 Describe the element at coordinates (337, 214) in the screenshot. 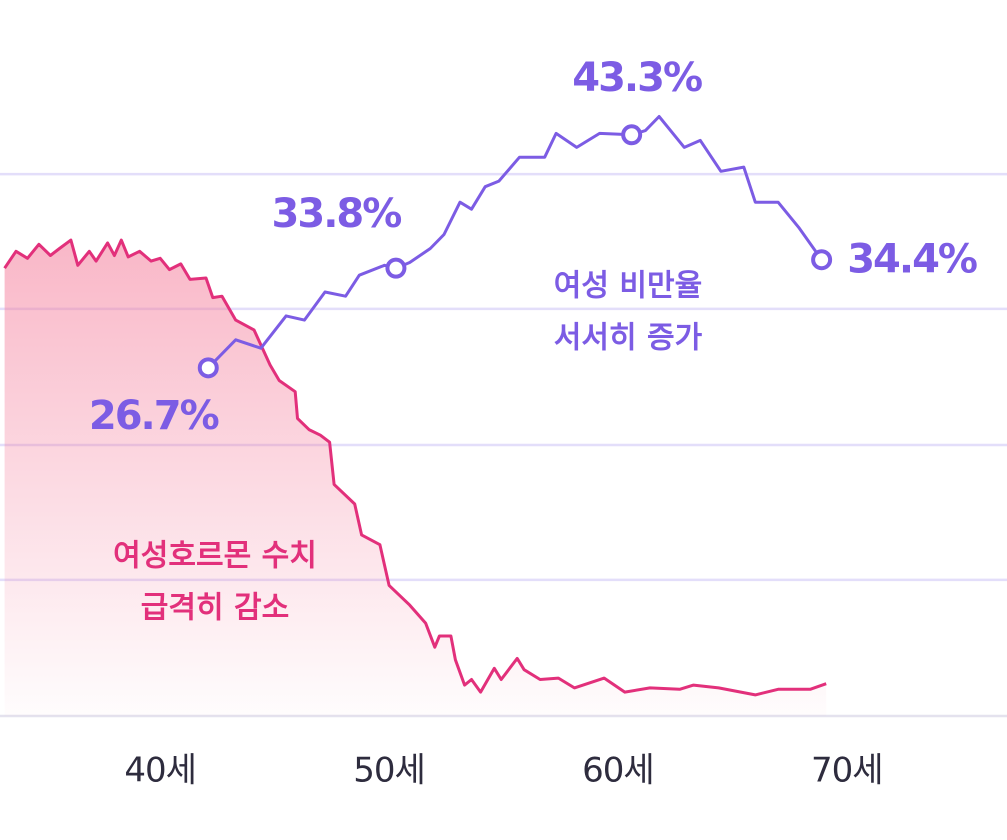

I see `data-label: 33.8%` at that location.